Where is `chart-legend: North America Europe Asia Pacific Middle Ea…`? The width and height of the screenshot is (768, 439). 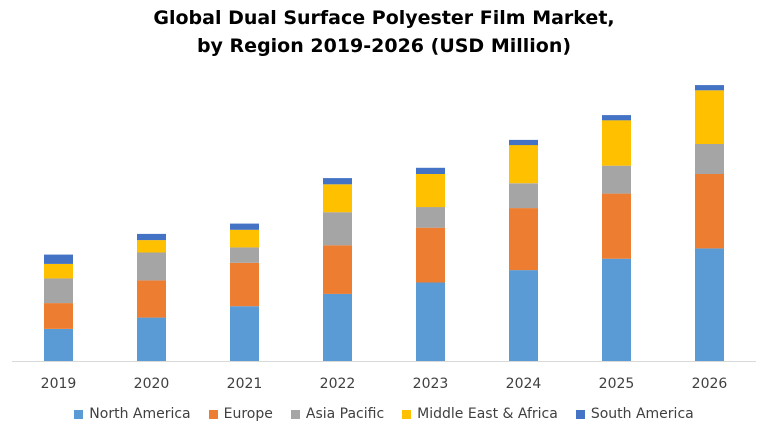
chart-legend: North America Europe Asia Pacific Middle Ea… is located at coordinates (384, 414).